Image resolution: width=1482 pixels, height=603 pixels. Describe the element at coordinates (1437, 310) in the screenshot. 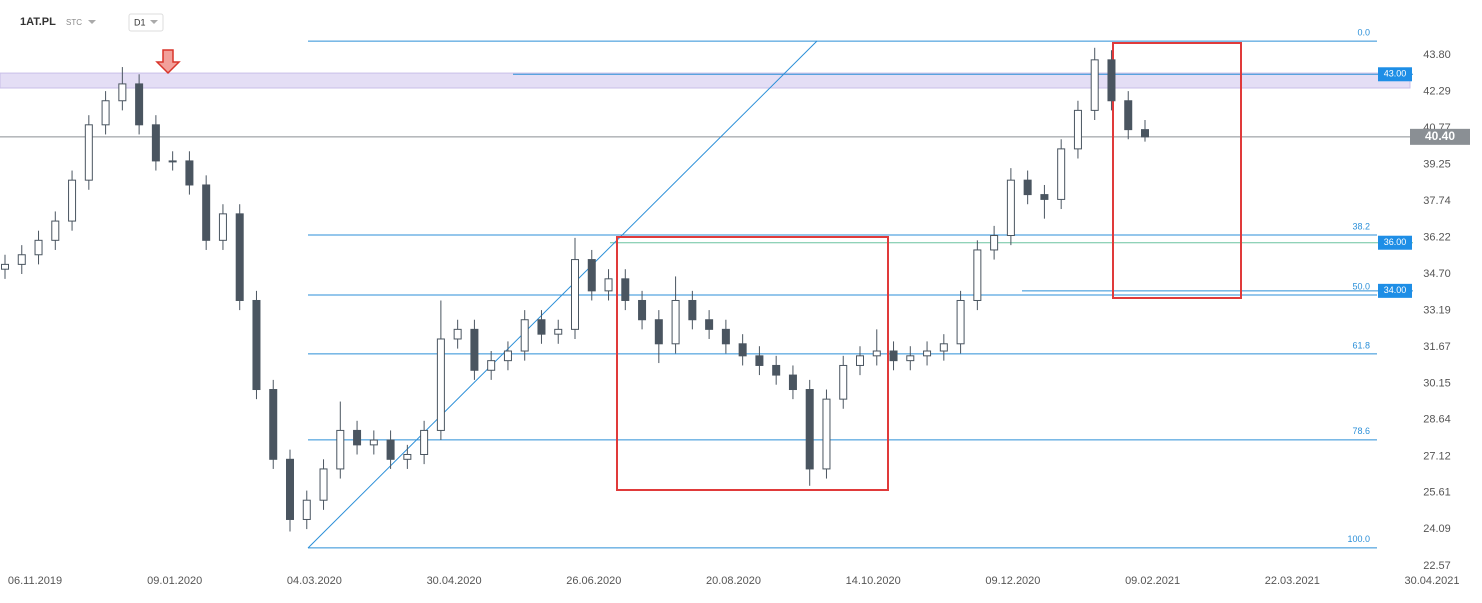

I see `y-tick-label: 33.19` at that location.